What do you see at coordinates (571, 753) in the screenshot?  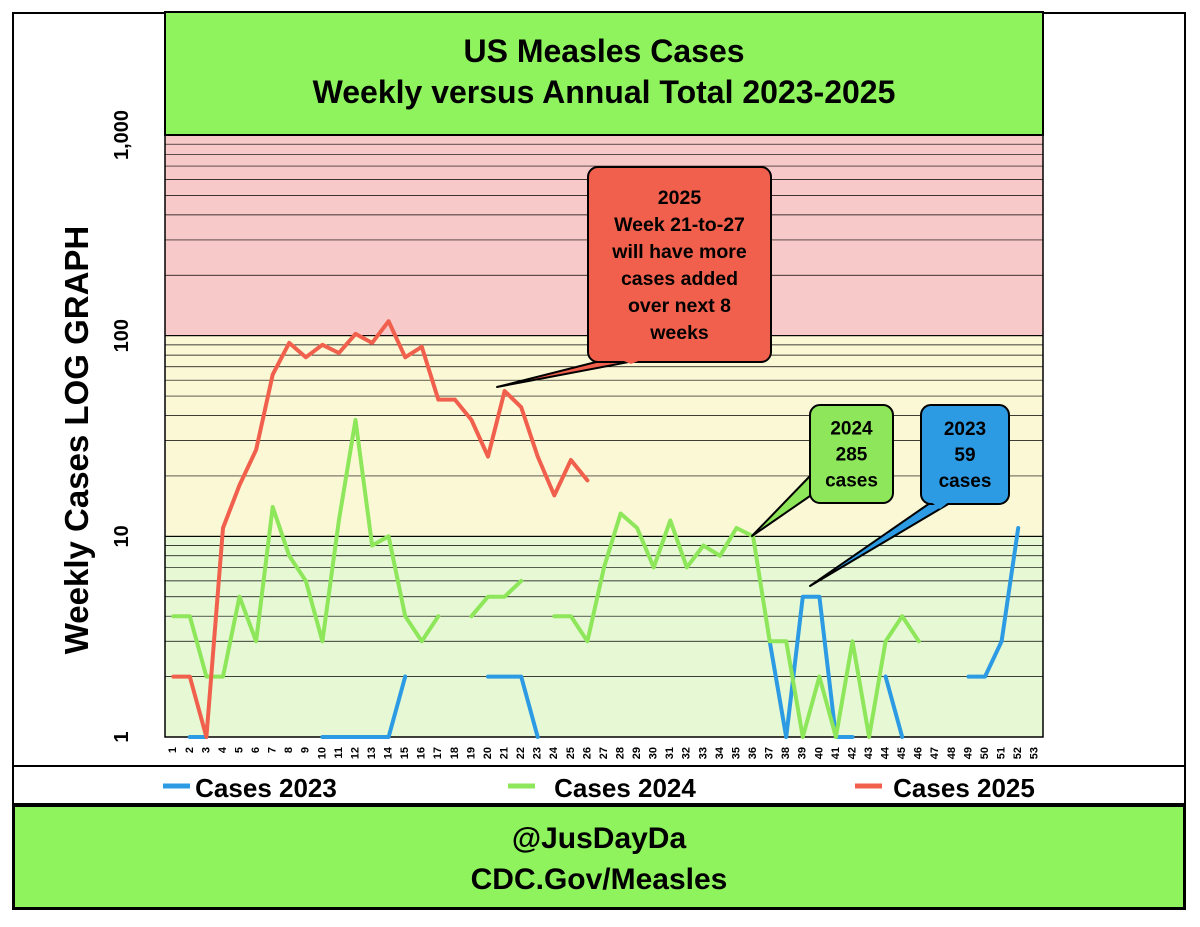 I see `x-tick-label: 25` at bounding box center [571, 753].